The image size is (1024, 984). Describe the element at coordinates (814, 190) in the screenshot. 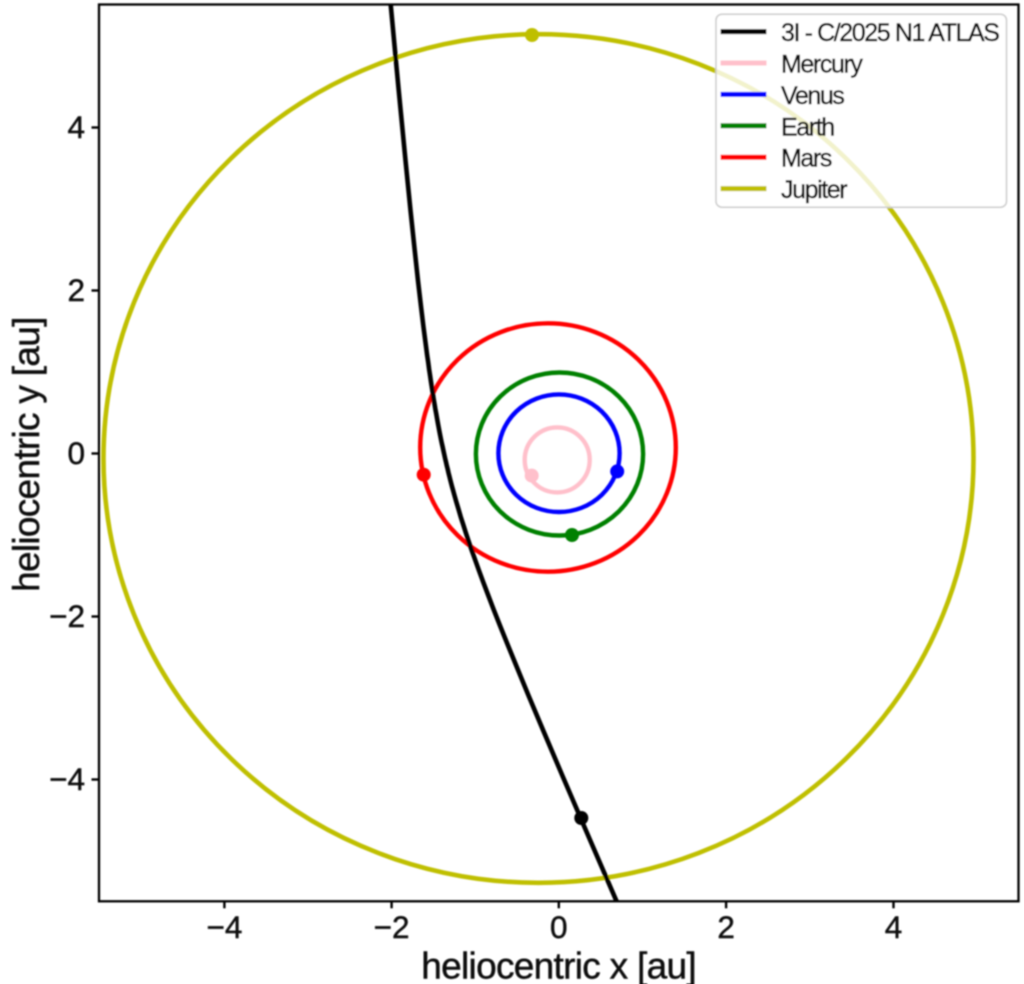

I see `svg-text: Jupiter` at that location.